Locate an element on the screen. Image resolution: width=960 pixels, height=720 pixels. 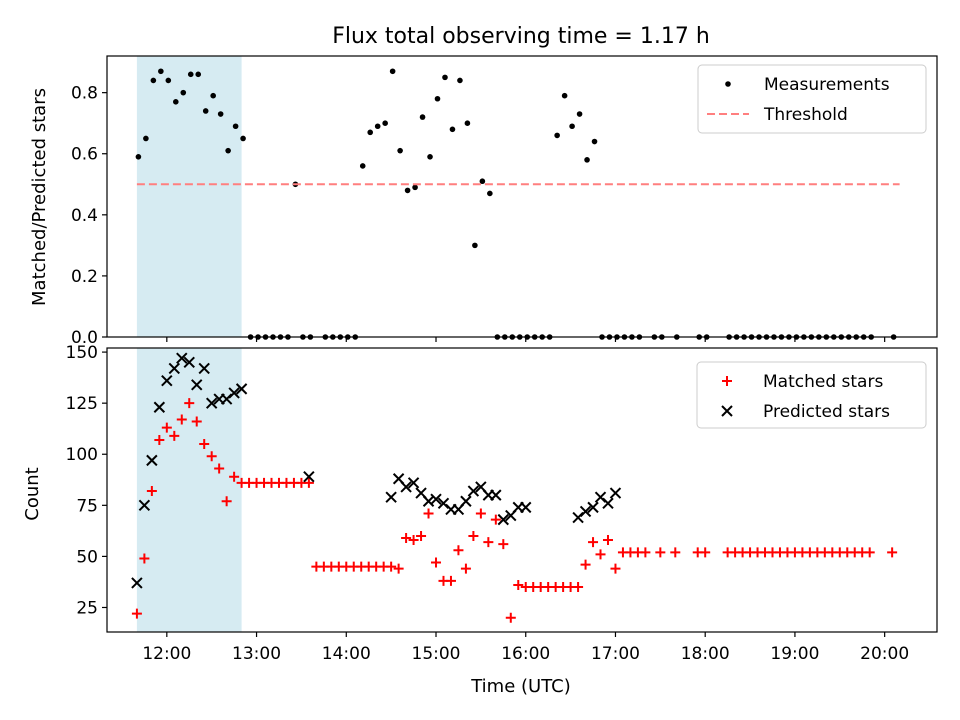
y-tick-label-bottom: 150 is located at coordinates (82, 353).